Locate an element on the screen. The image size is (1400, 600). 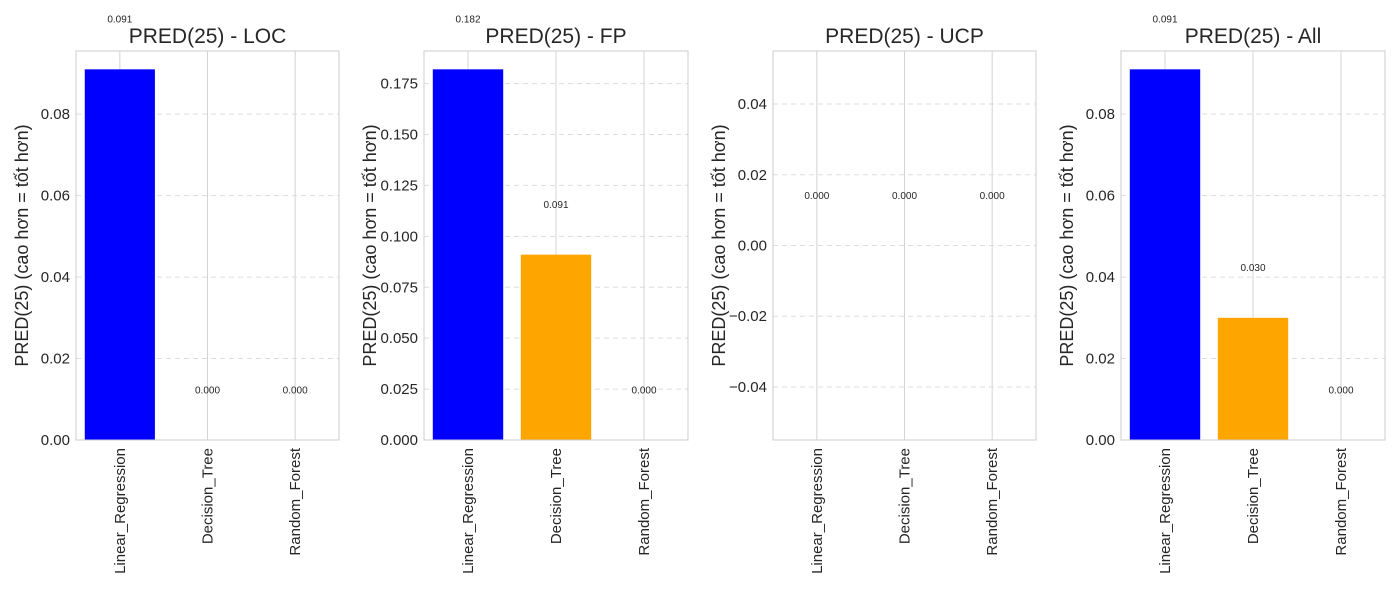
y-tick-label: 0.150 is located at coordinates (399, 135).